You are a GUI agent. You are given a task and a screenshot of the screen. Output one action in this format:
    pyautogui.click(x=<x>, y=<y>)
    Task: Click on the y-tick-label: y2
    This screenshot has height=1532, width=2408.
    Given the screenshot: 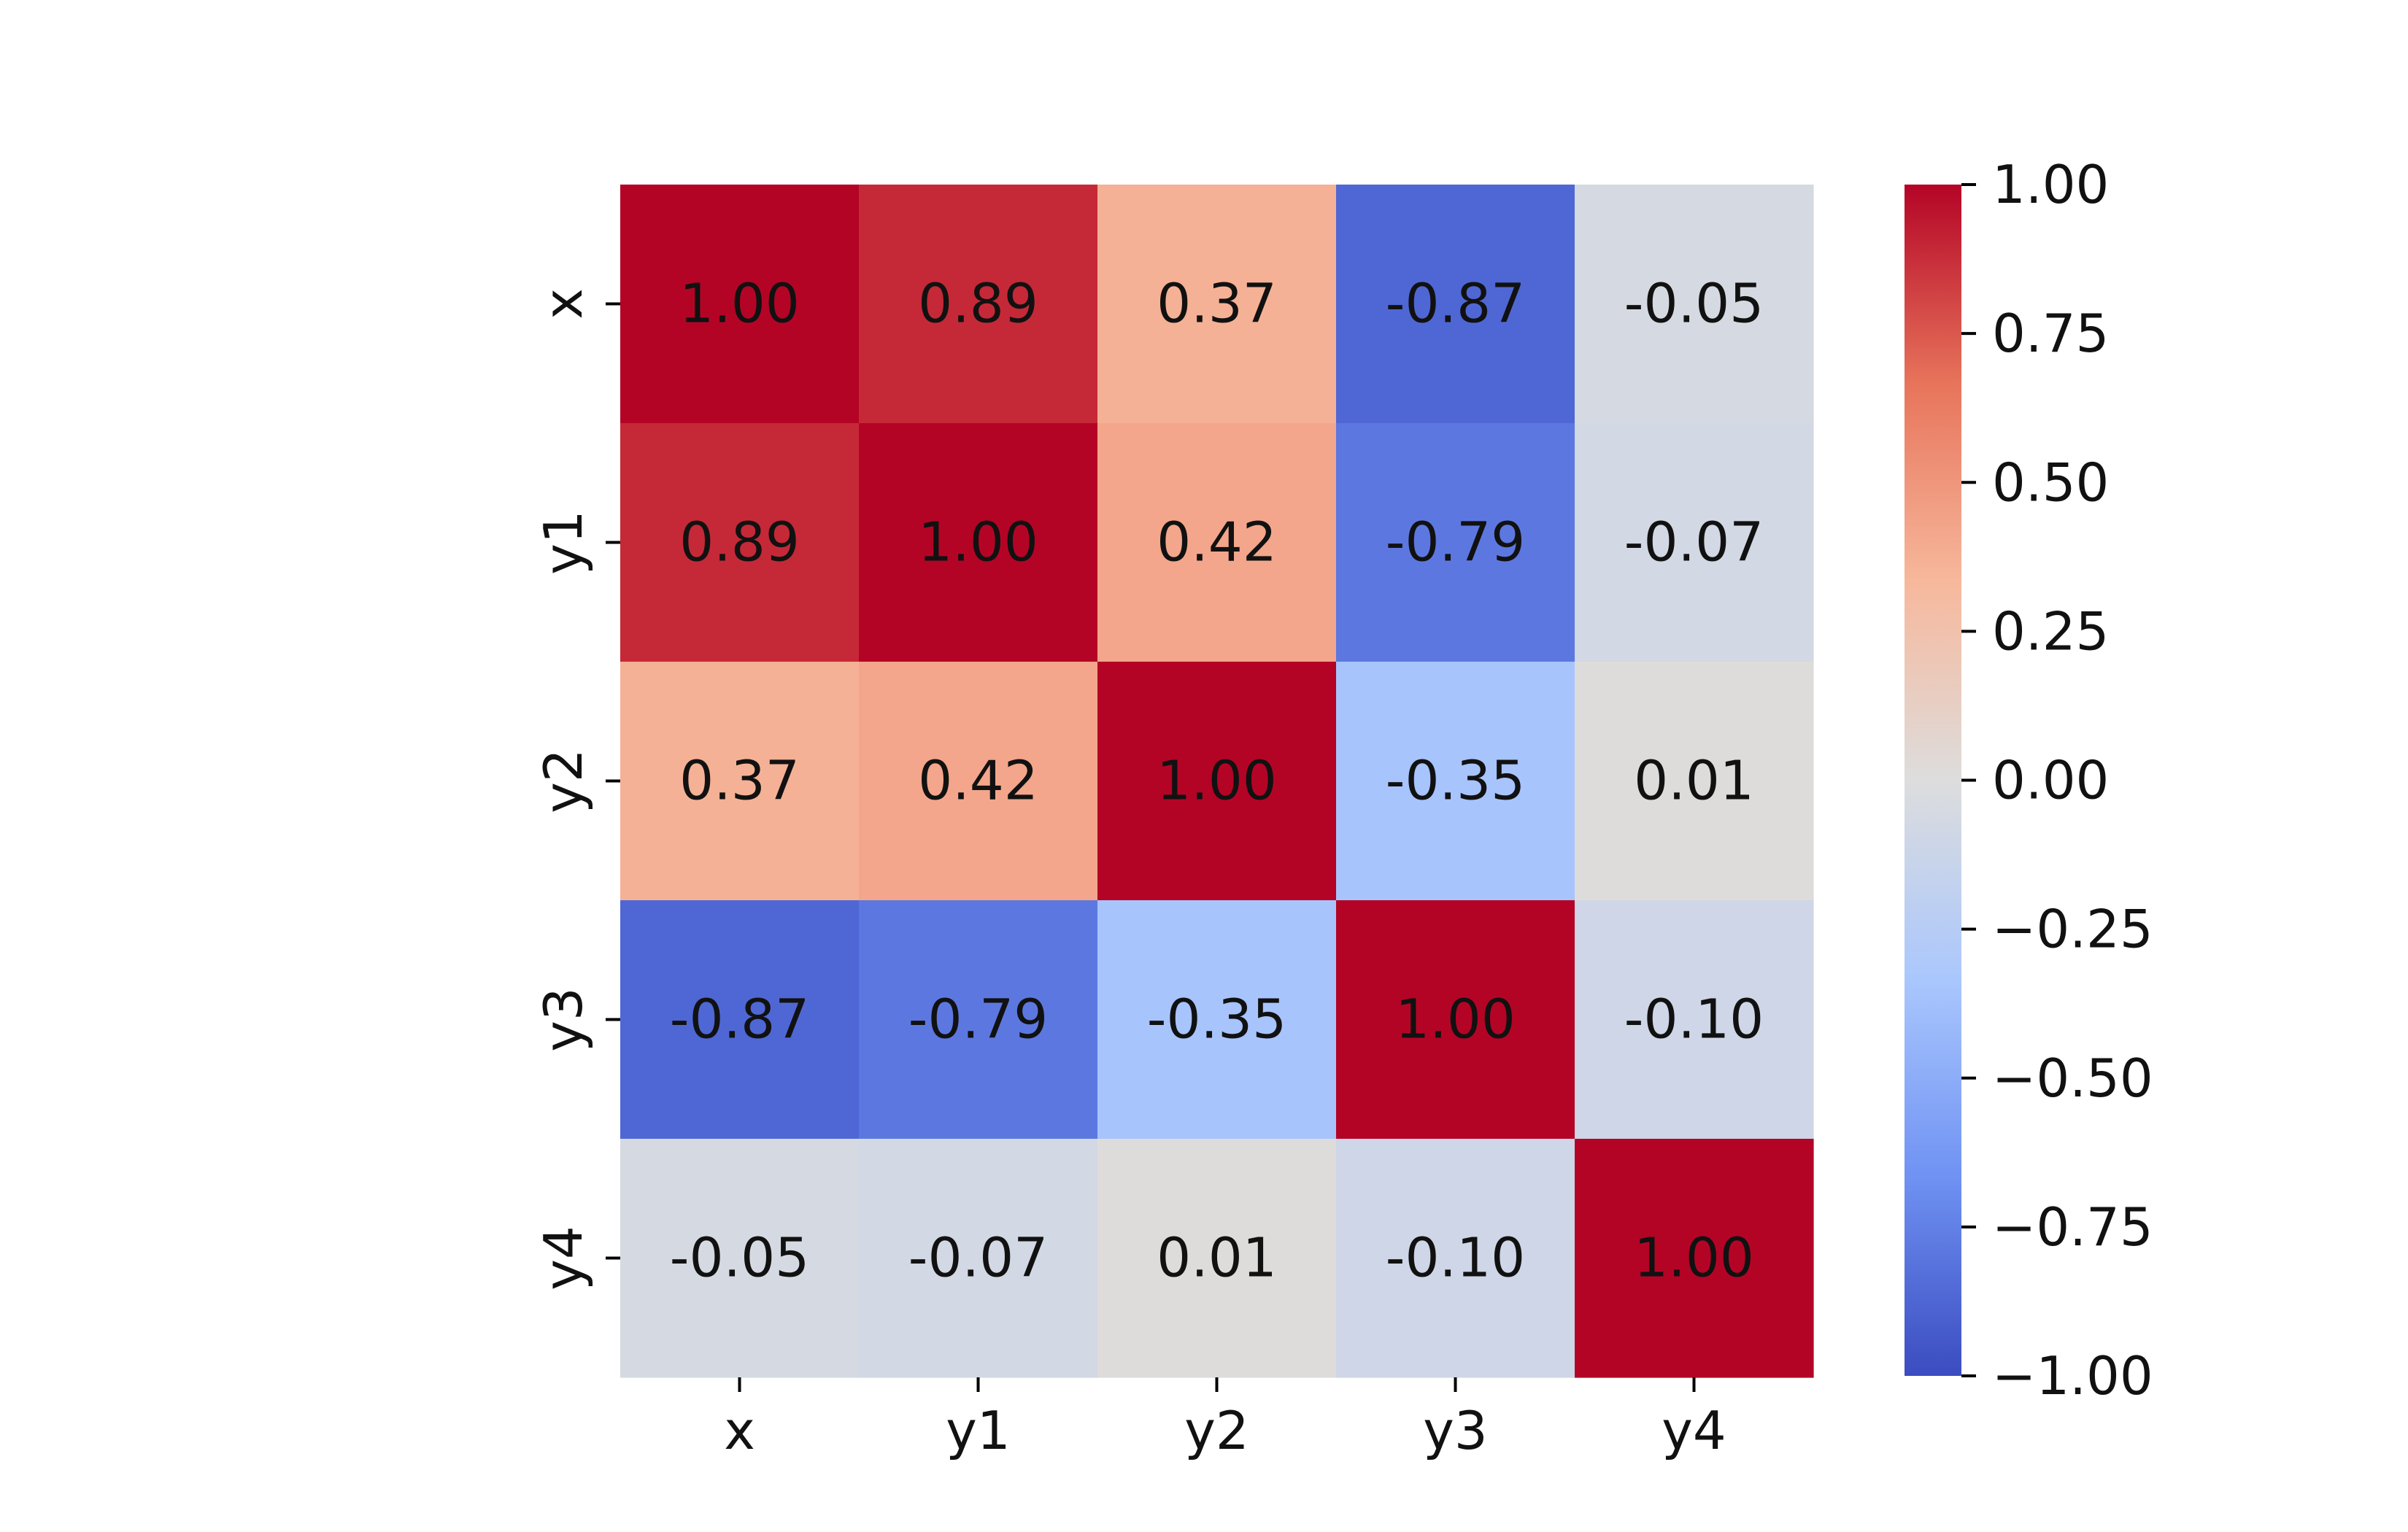 What is the action you would take?
    pyautogui.click(x=563, y=781)
    